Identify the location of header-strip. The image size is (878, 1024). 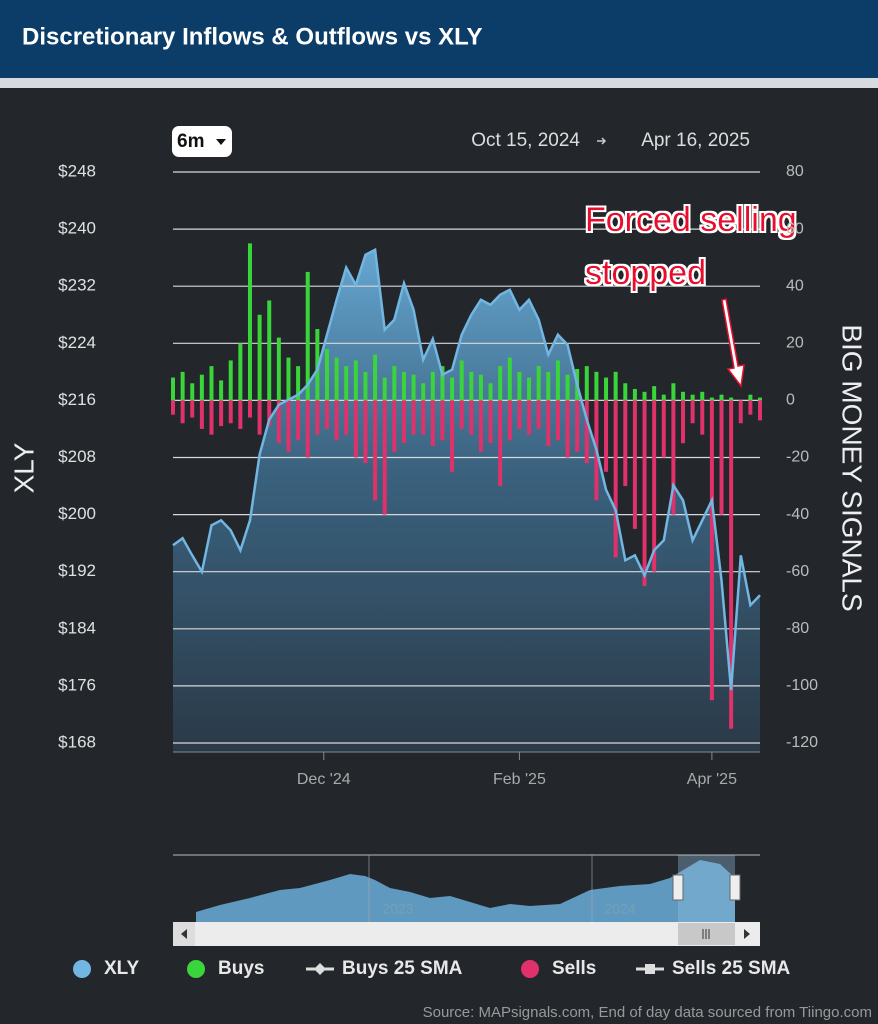
(439, 83).